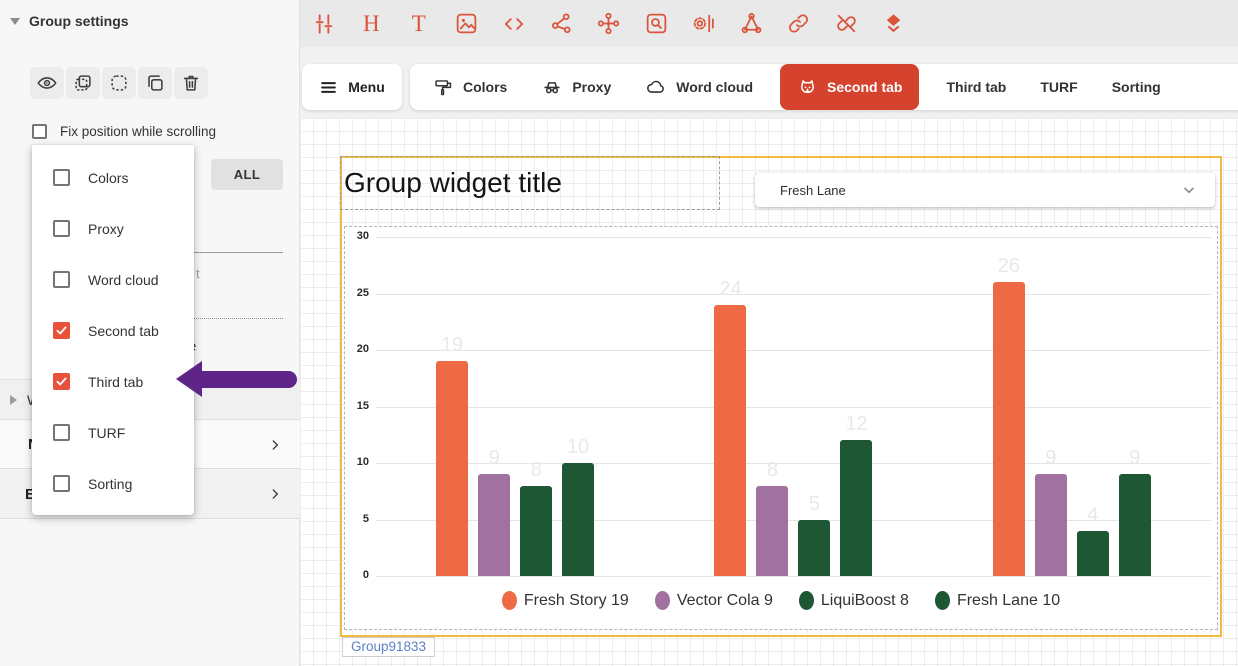  What do you see at coordinates (515, 406) in the screenshot?
I see `bar-group-1: 19 9 8 10` at bounding box center [515, 406].